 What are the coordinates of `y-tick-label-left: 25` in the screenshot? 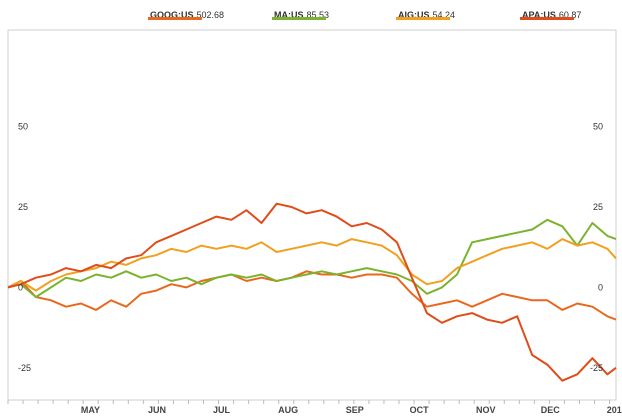 It's located at (23, 207).